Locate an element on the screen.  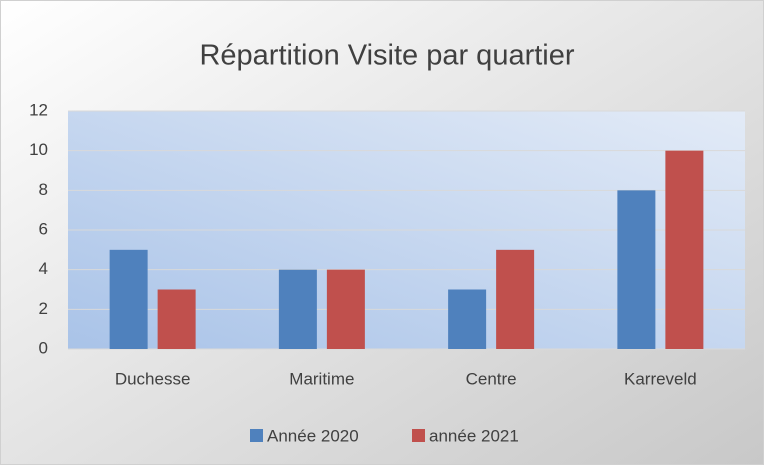
chart-title: Répartition Visite par quartier is located at coordinates (386, 56).